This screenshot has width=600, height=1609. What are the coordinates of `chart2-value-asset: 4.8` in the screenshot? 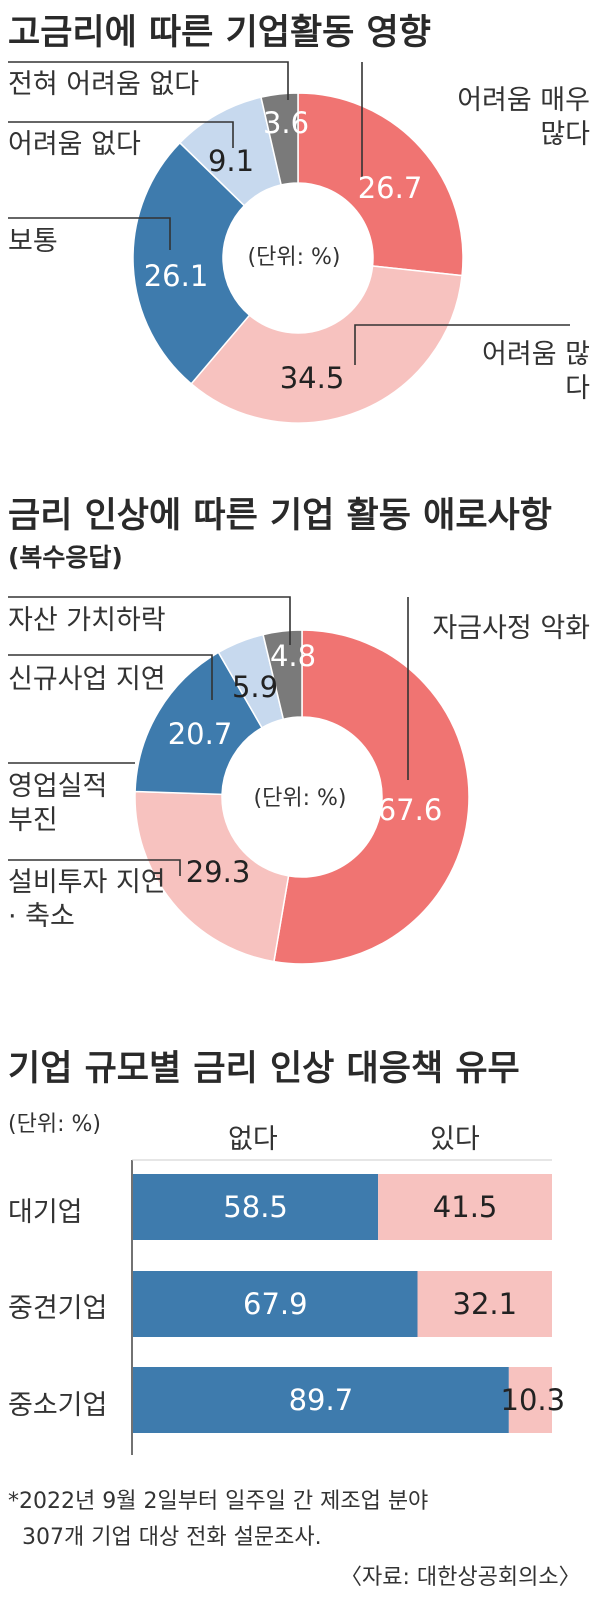 It's located at (293, 656).